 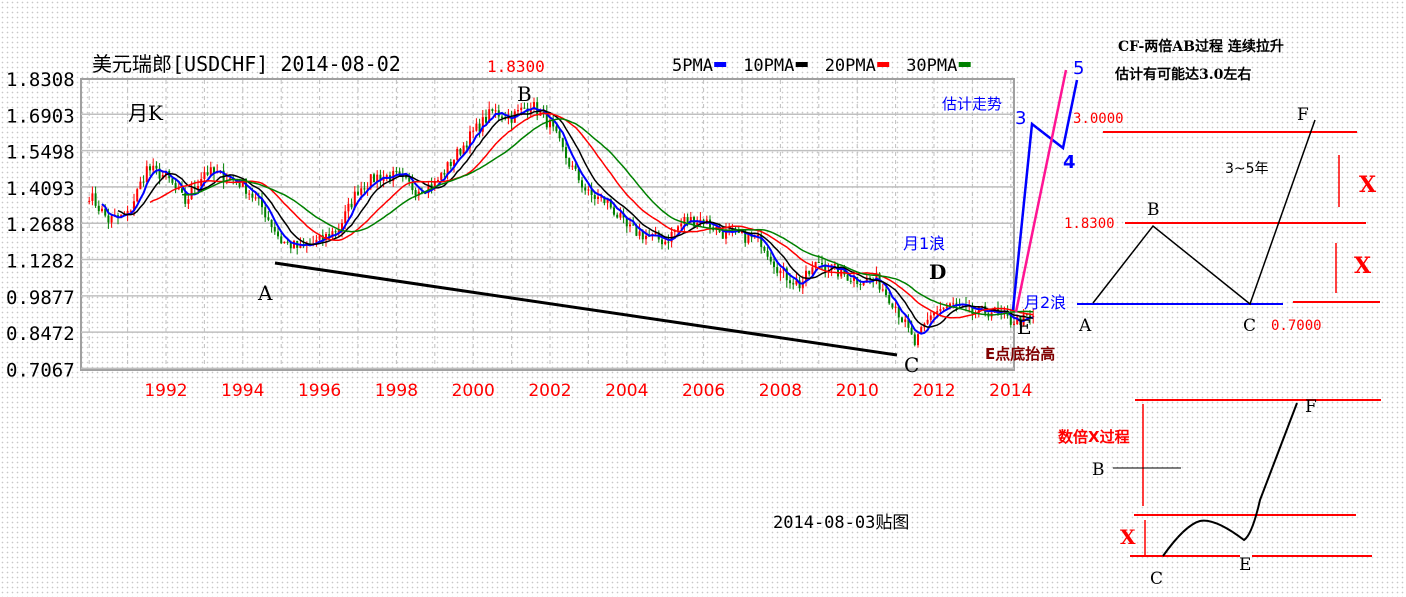 I want to click on diagram1-b: B, so click(x=1153, y=210).